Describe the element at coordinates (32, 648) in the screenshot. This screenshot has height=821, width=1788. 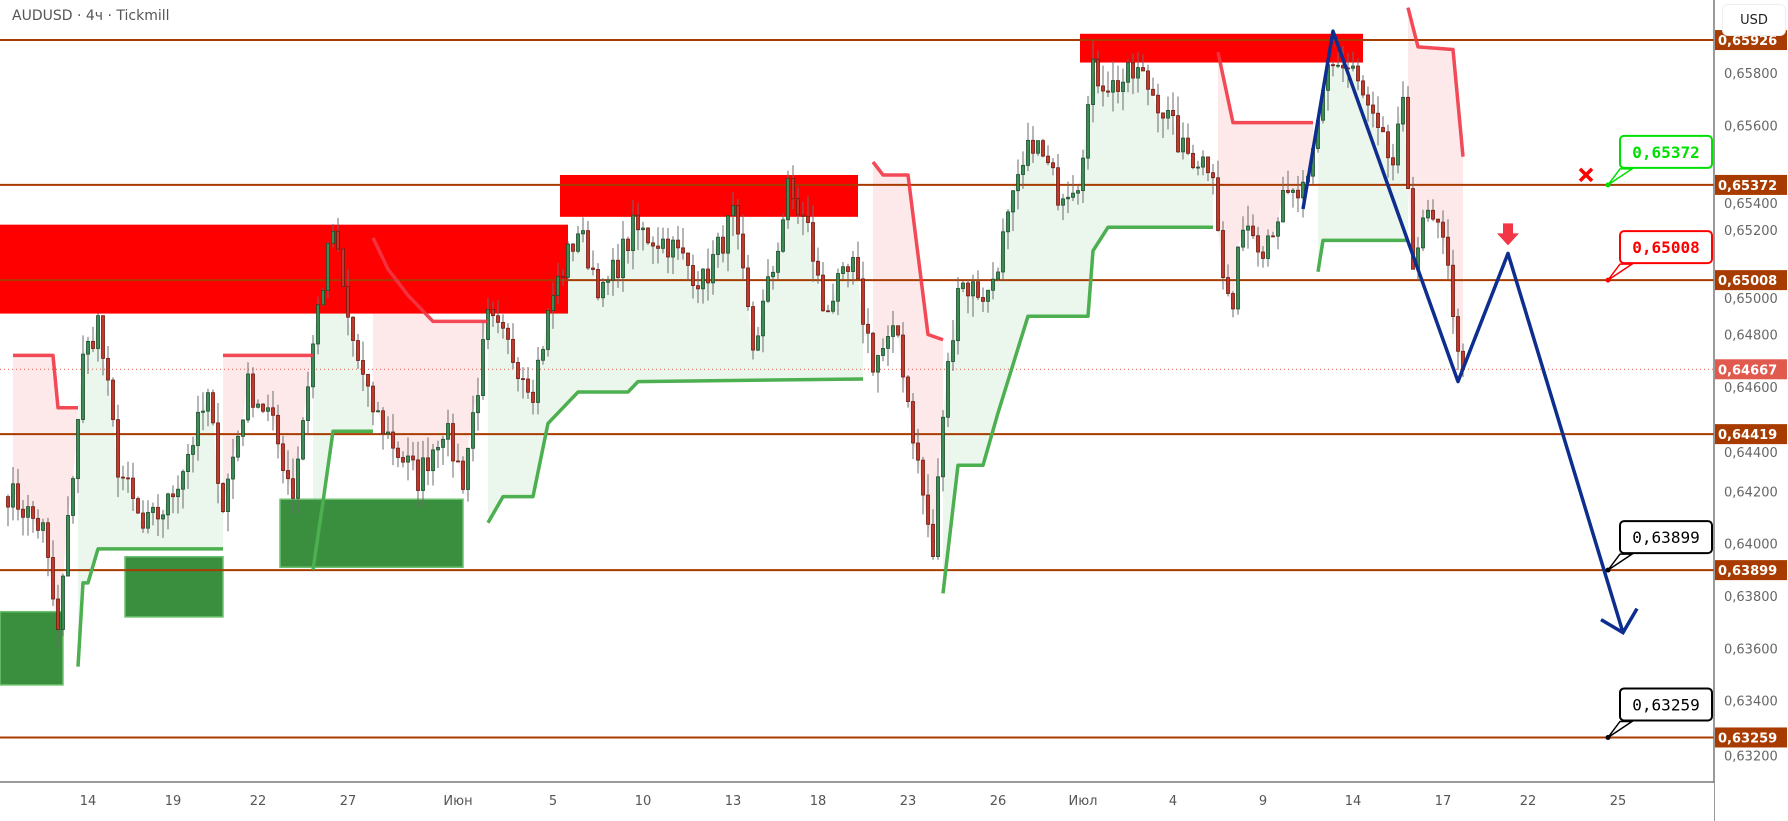
I see `demand-zone` at that location.